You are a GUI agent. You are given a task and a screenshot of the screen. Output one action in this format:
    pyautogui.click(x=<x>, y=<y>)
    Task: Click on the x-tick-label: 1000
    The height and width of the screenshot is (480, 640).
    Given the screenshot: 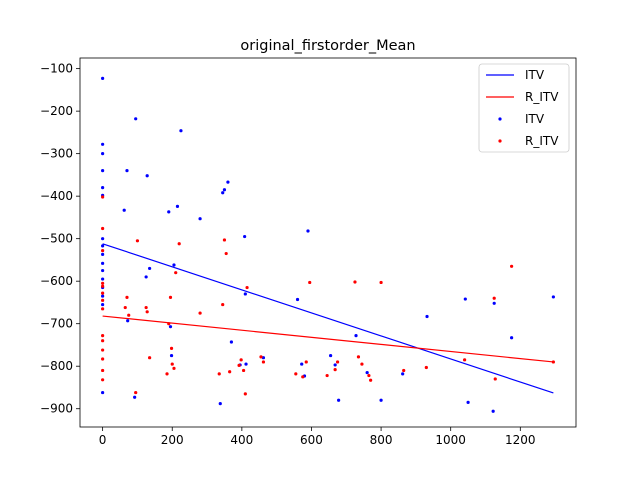 What is the action you would take?
    pyautogui.click(x=450, y=440)
    